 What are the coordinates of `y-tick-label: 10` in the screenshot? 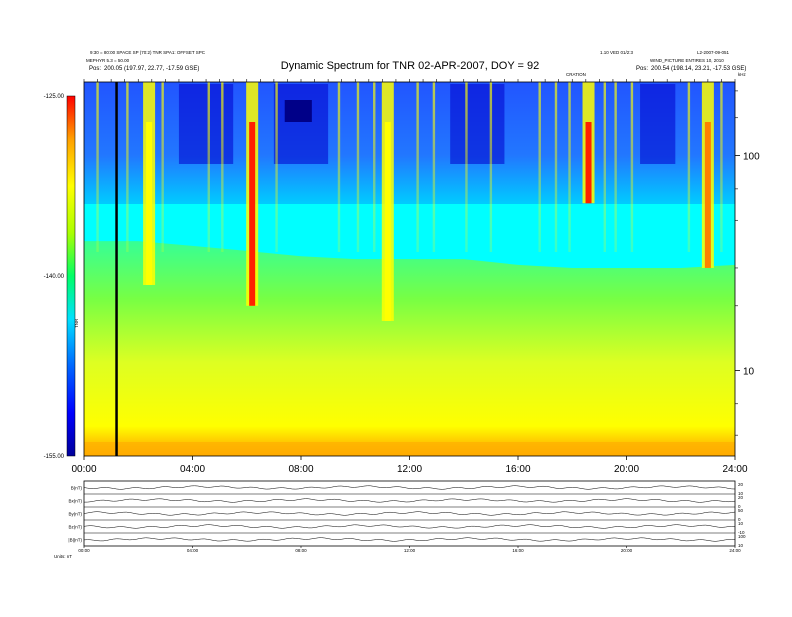 It's located at (749, 371).